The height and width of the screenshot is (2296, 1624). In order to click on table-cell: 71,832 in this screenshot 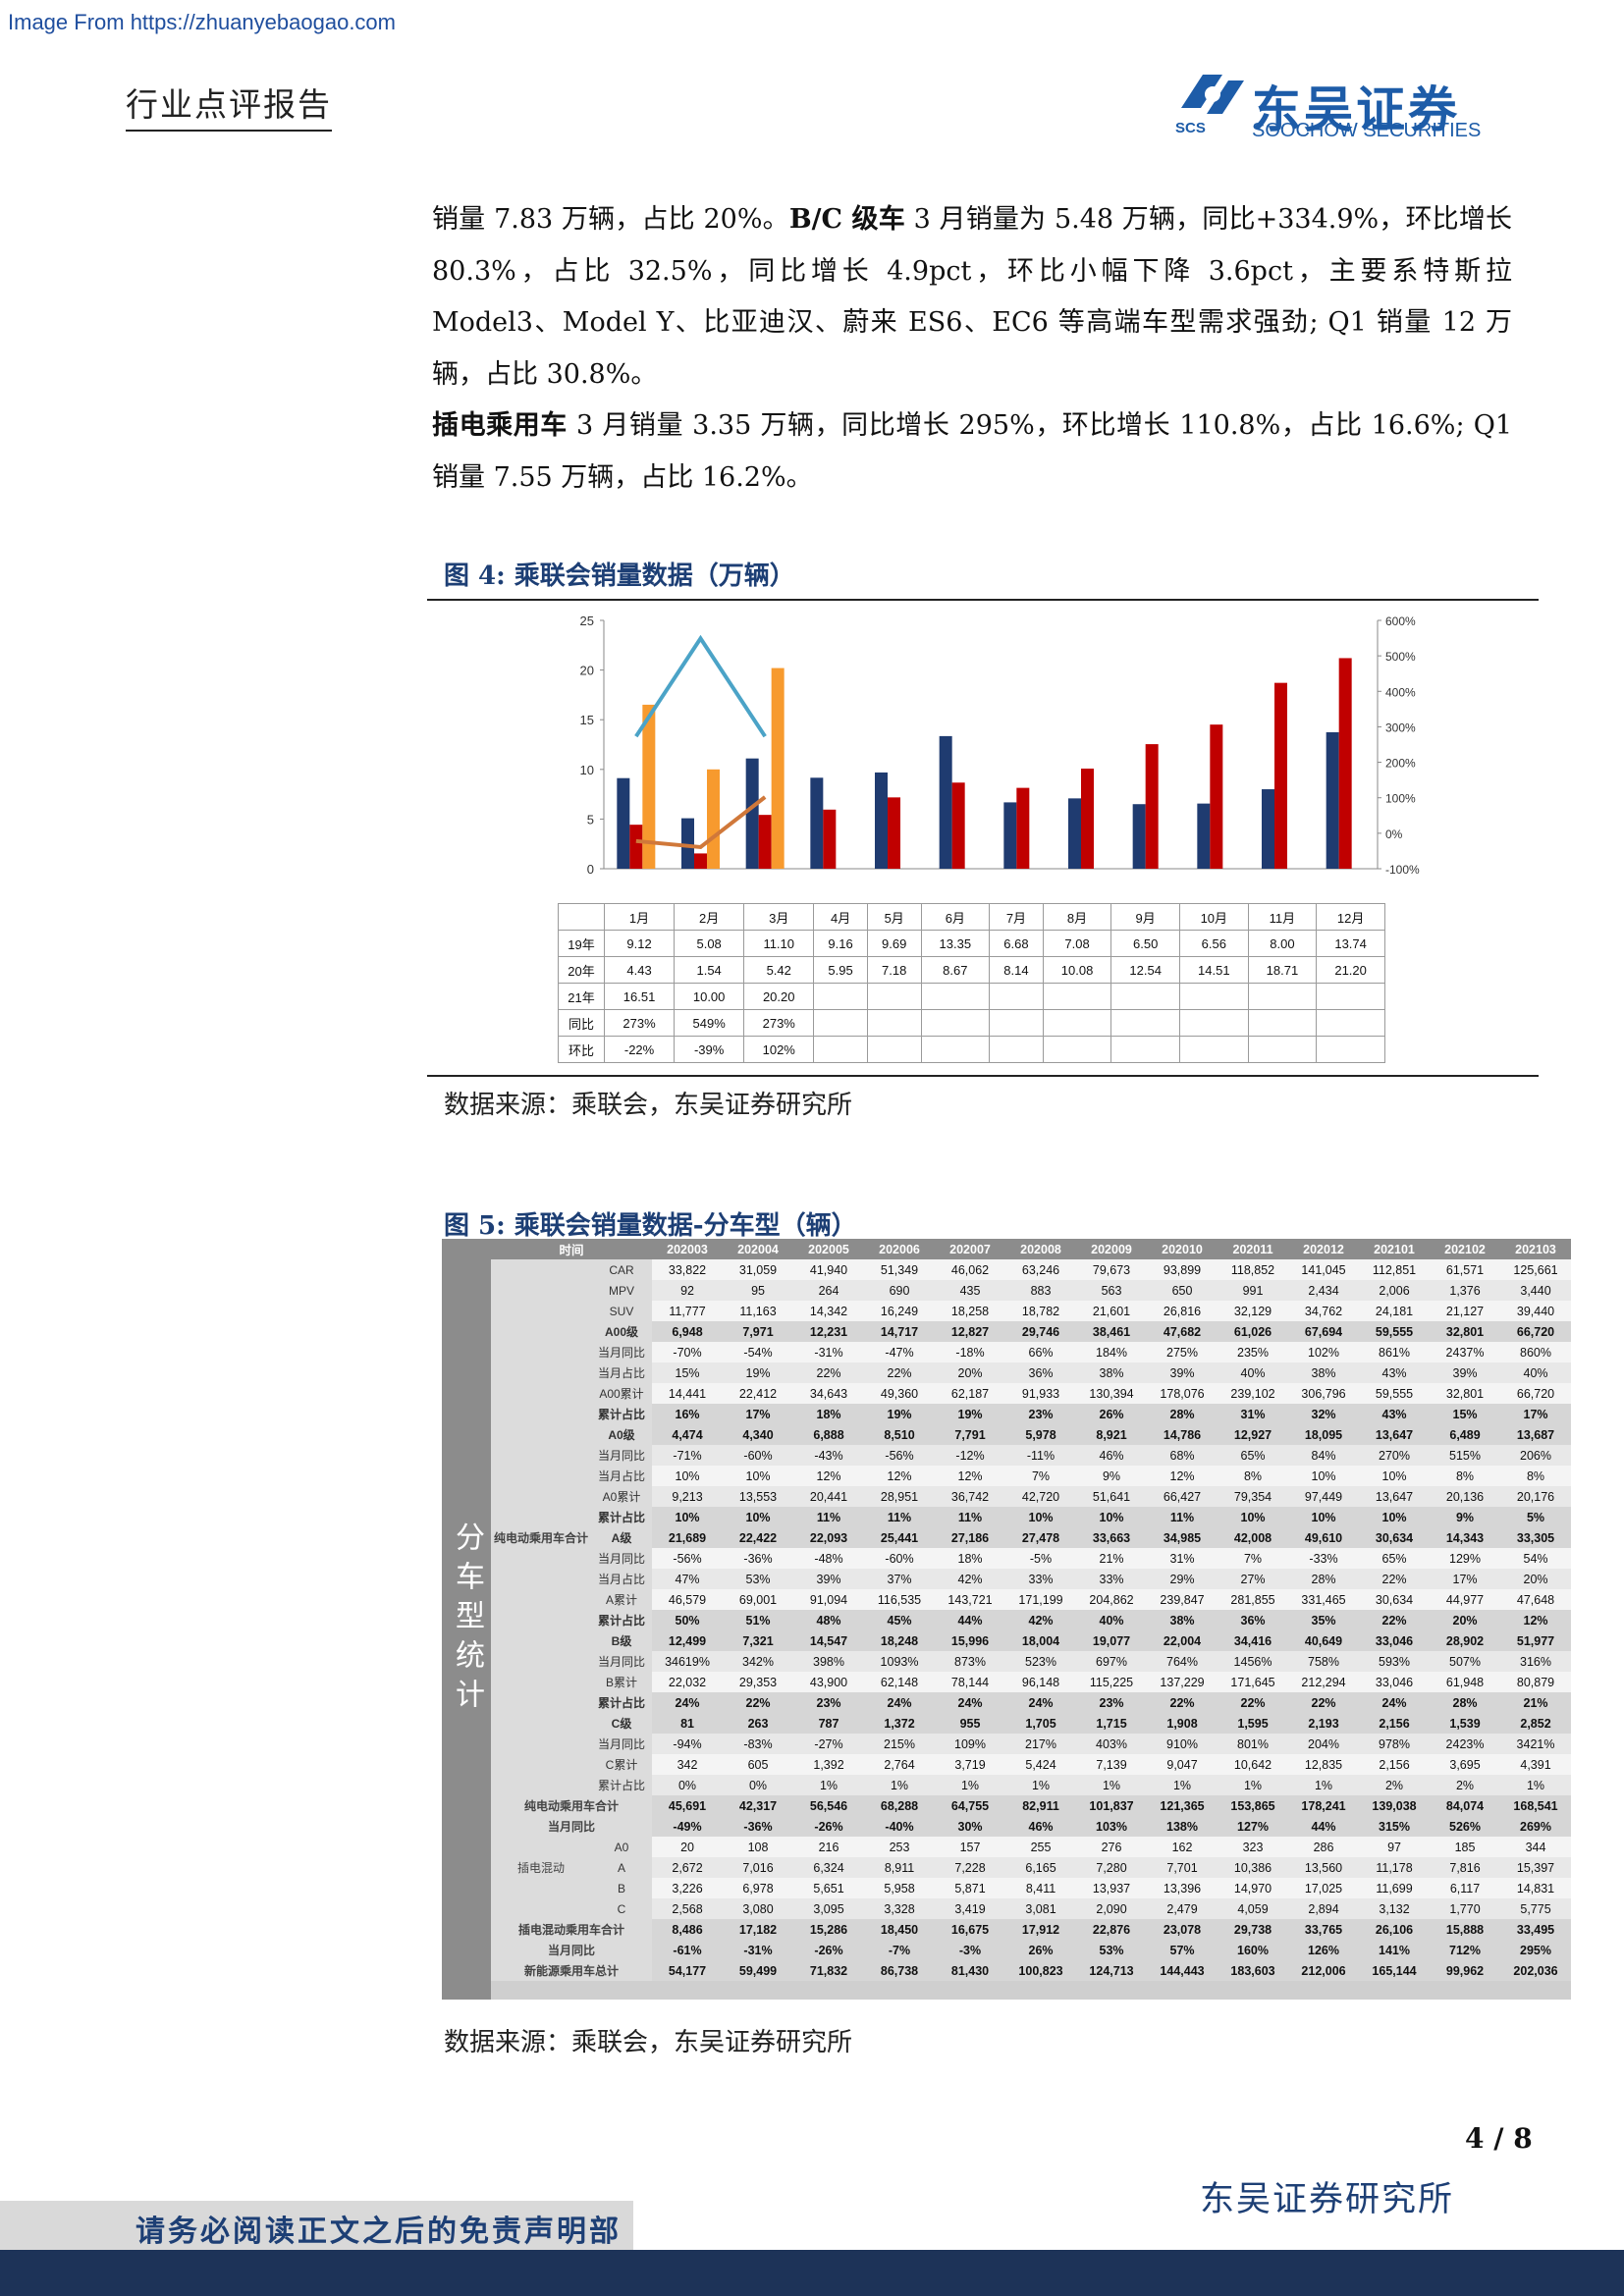, I will do `click(829, 1970)`.